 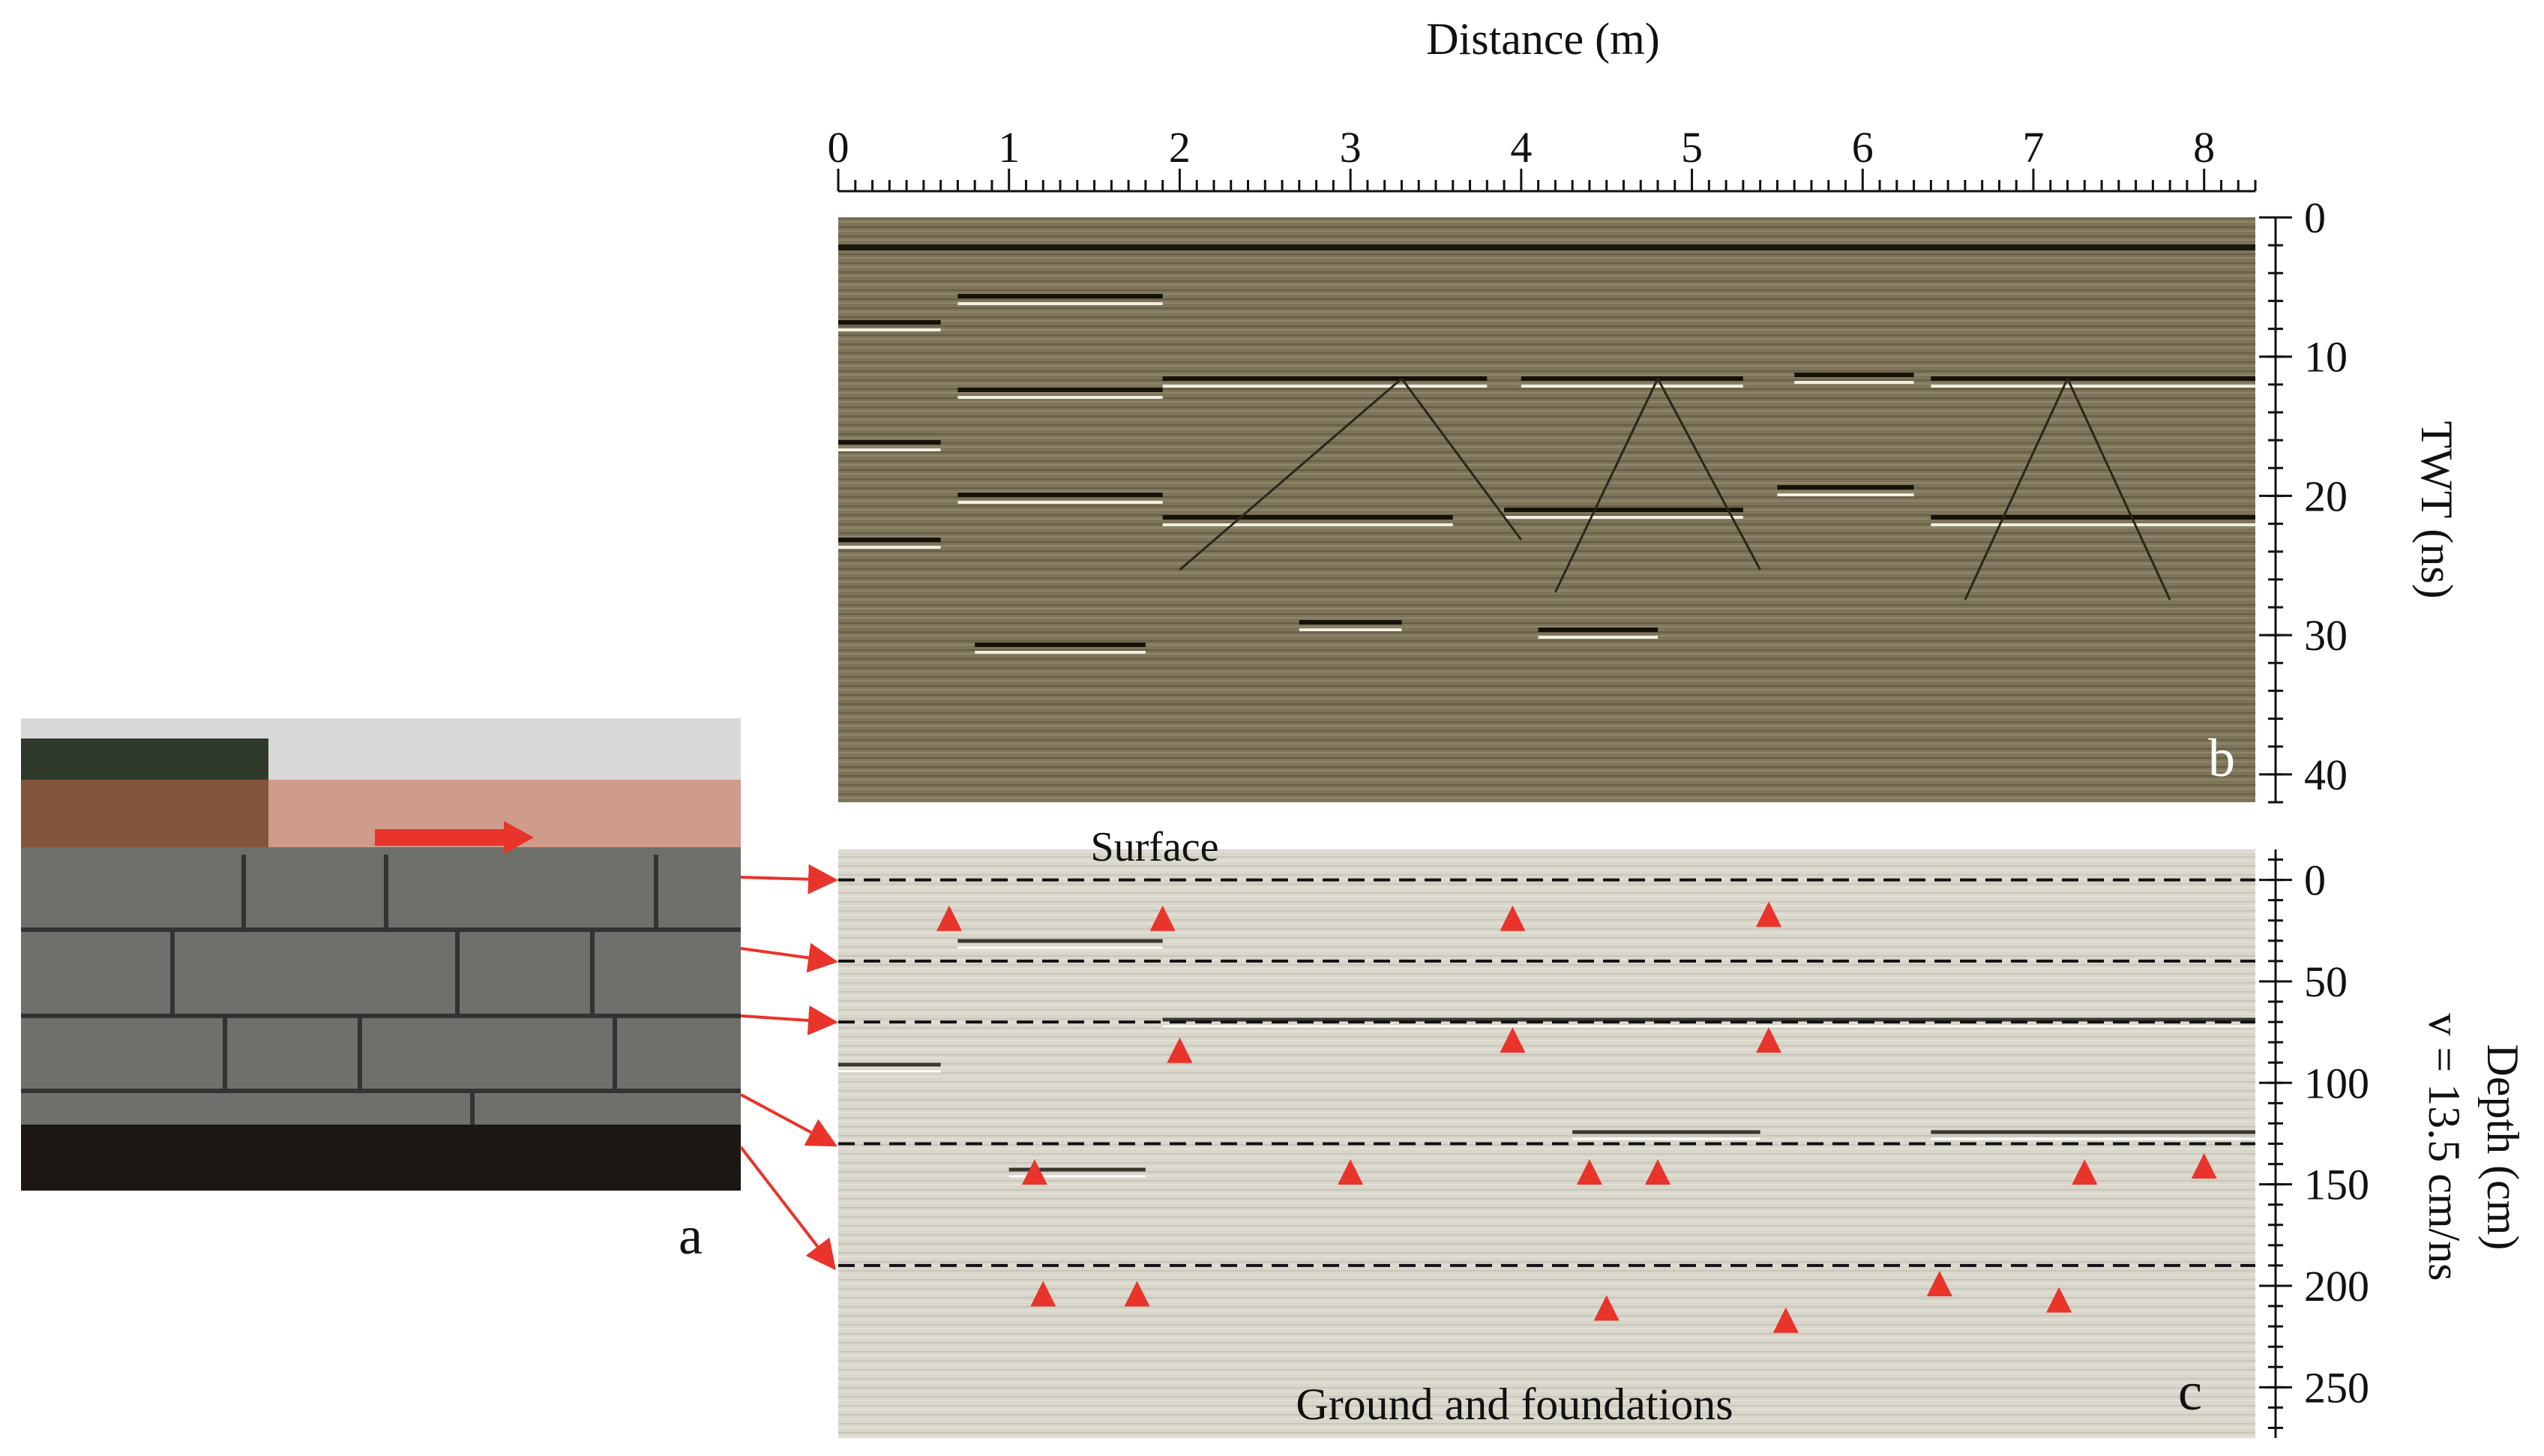 What do you see at coordinates (519, 837) in the screenshot?
I see `red-direction-arrowhead` at bounding box center [519, 837].